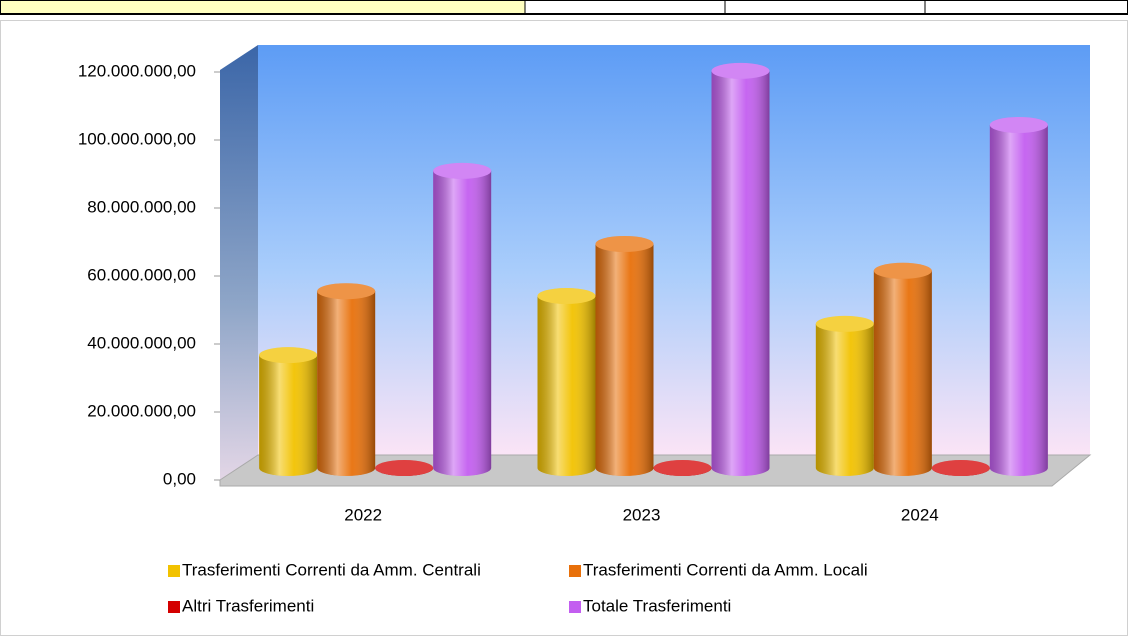  Describe the element at coordinates (137, 138) in the screenshot. I see `y-tick-label: 100.000.000,00` at that location.